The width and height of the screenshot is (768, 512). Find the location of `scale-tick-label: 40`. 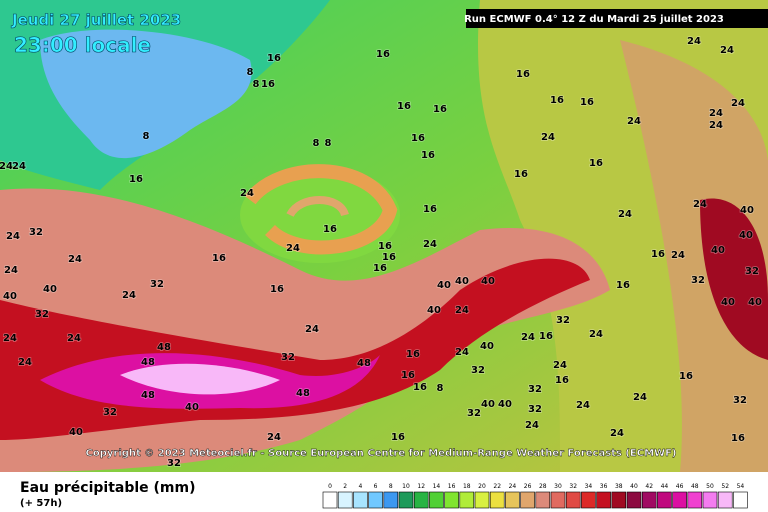

scale-tick-label: 40 is located at coordinates (634, 486).